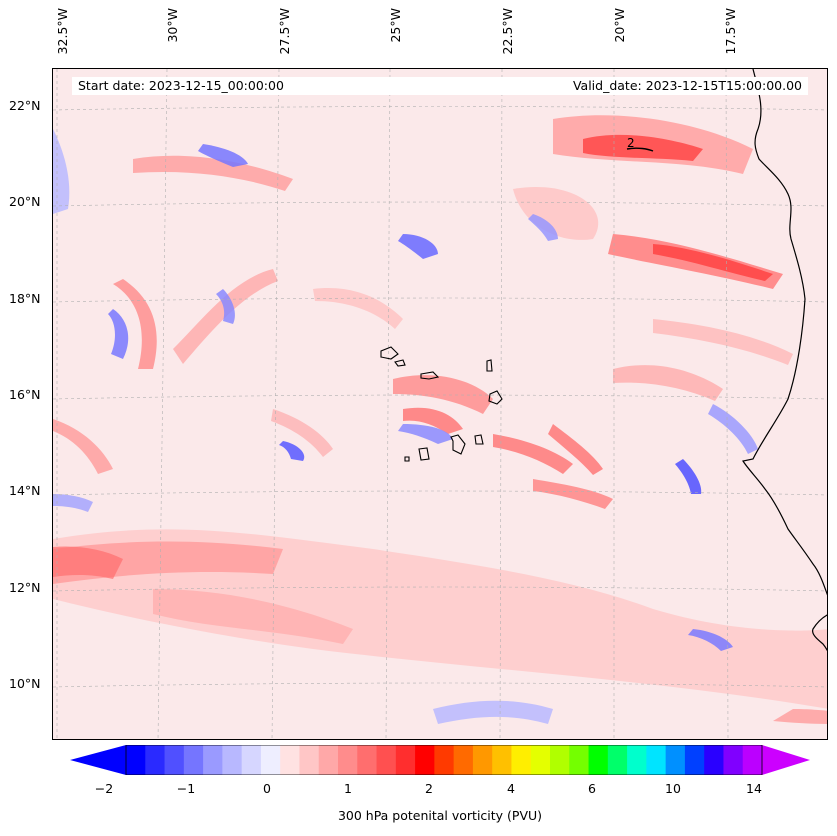 The width and height of the screenshot is (837, 836). What do you see at coordinates (511, 788) in the screenshot?
I see `cb-tick-5: 4` at bounding box center [511, 788].